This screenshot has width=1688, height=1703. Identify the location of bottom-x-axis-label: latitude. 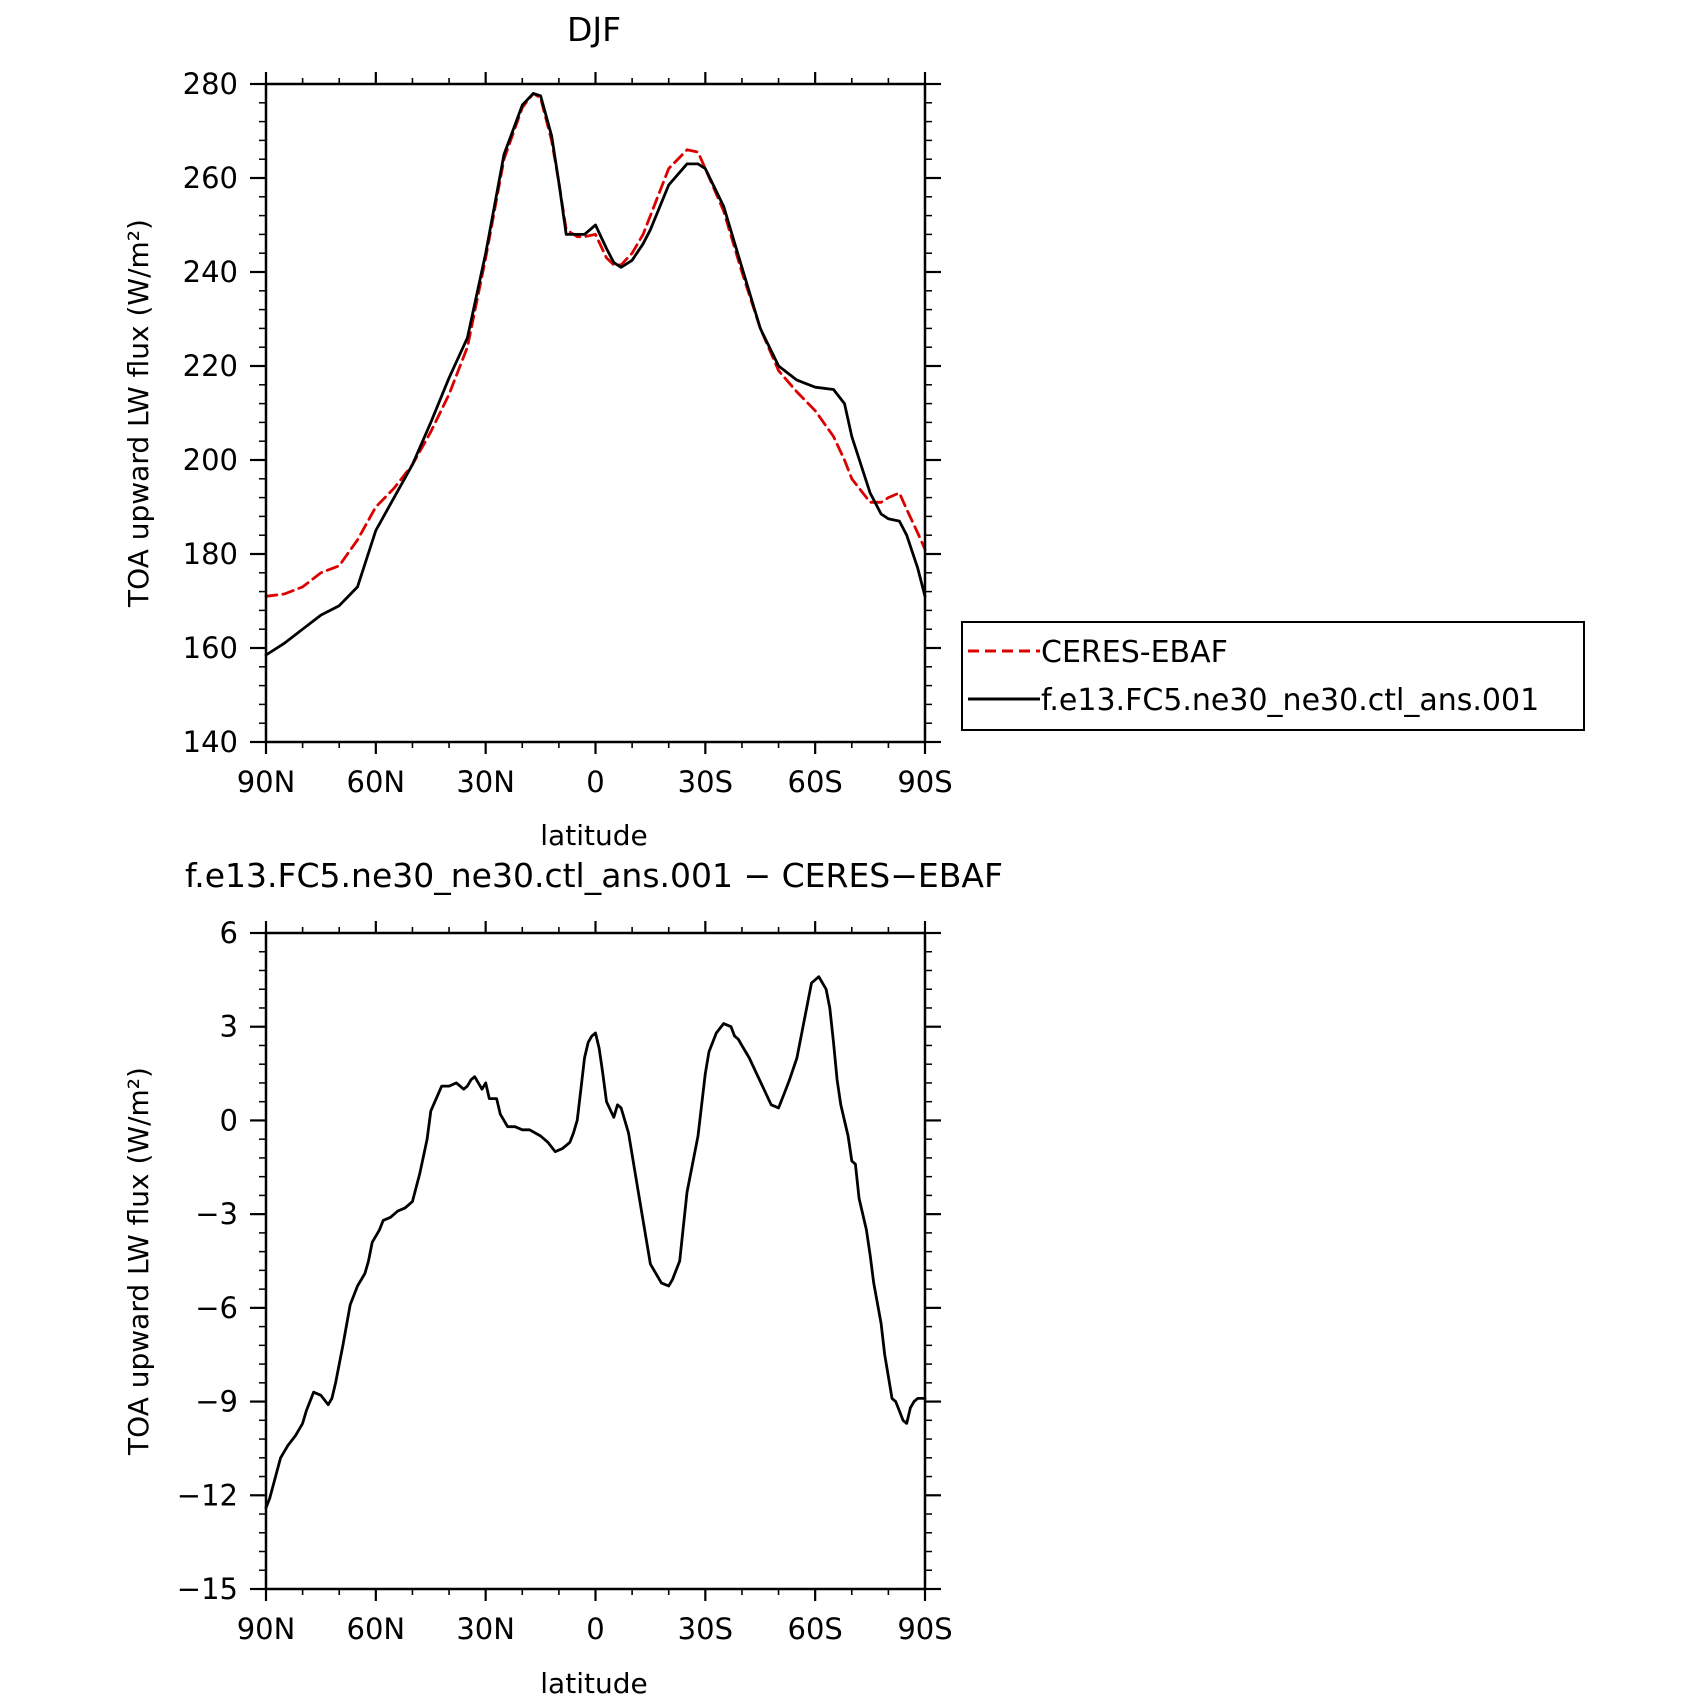
(593, 1683).